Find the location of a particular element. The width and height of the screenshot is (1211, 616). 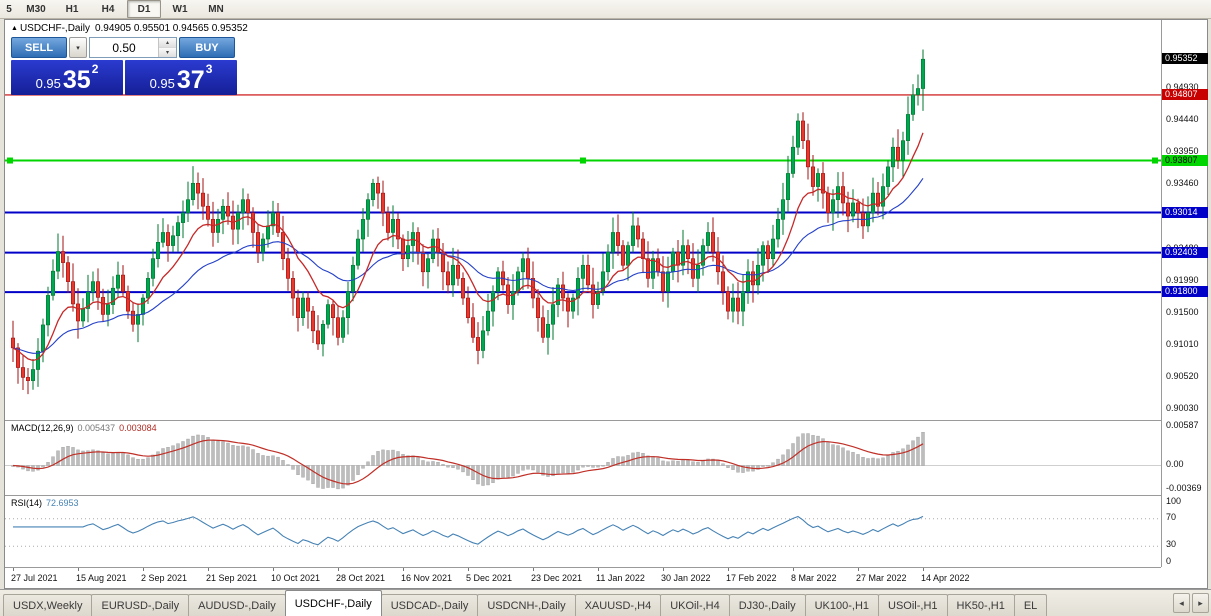

timeframe-button-h1: H1 is located at coordinates (72, 9).